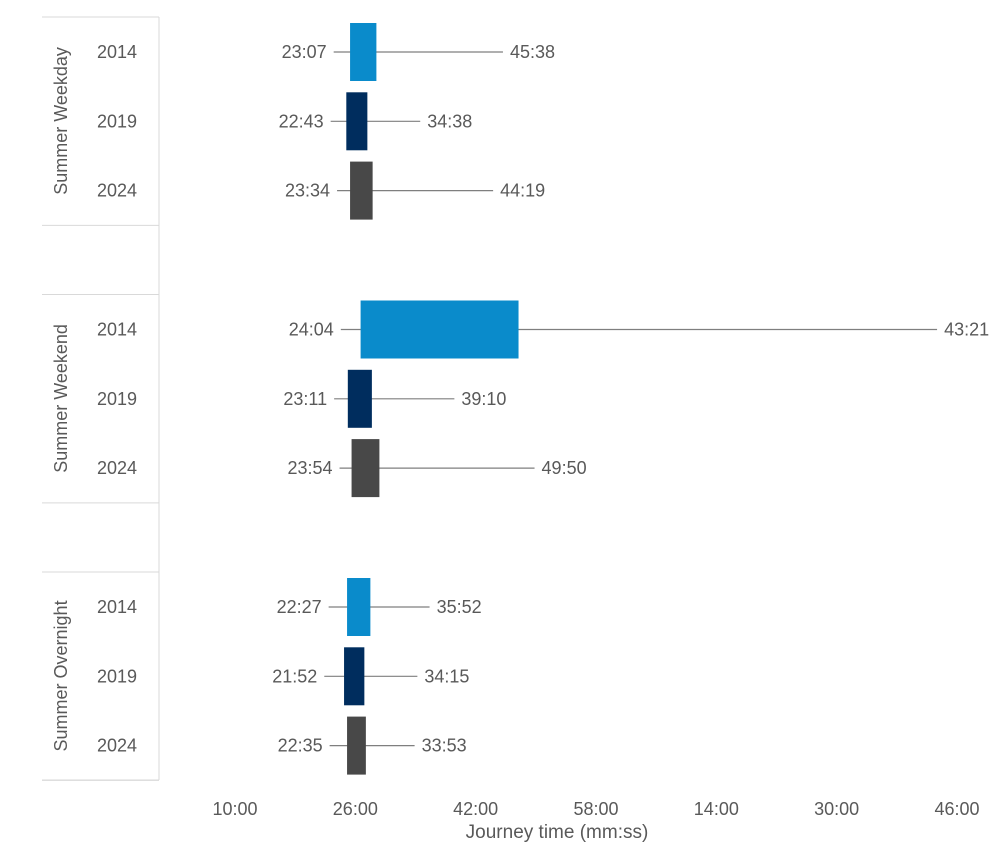  I want to click on min-data-label: 21:52, so click(294, 676).